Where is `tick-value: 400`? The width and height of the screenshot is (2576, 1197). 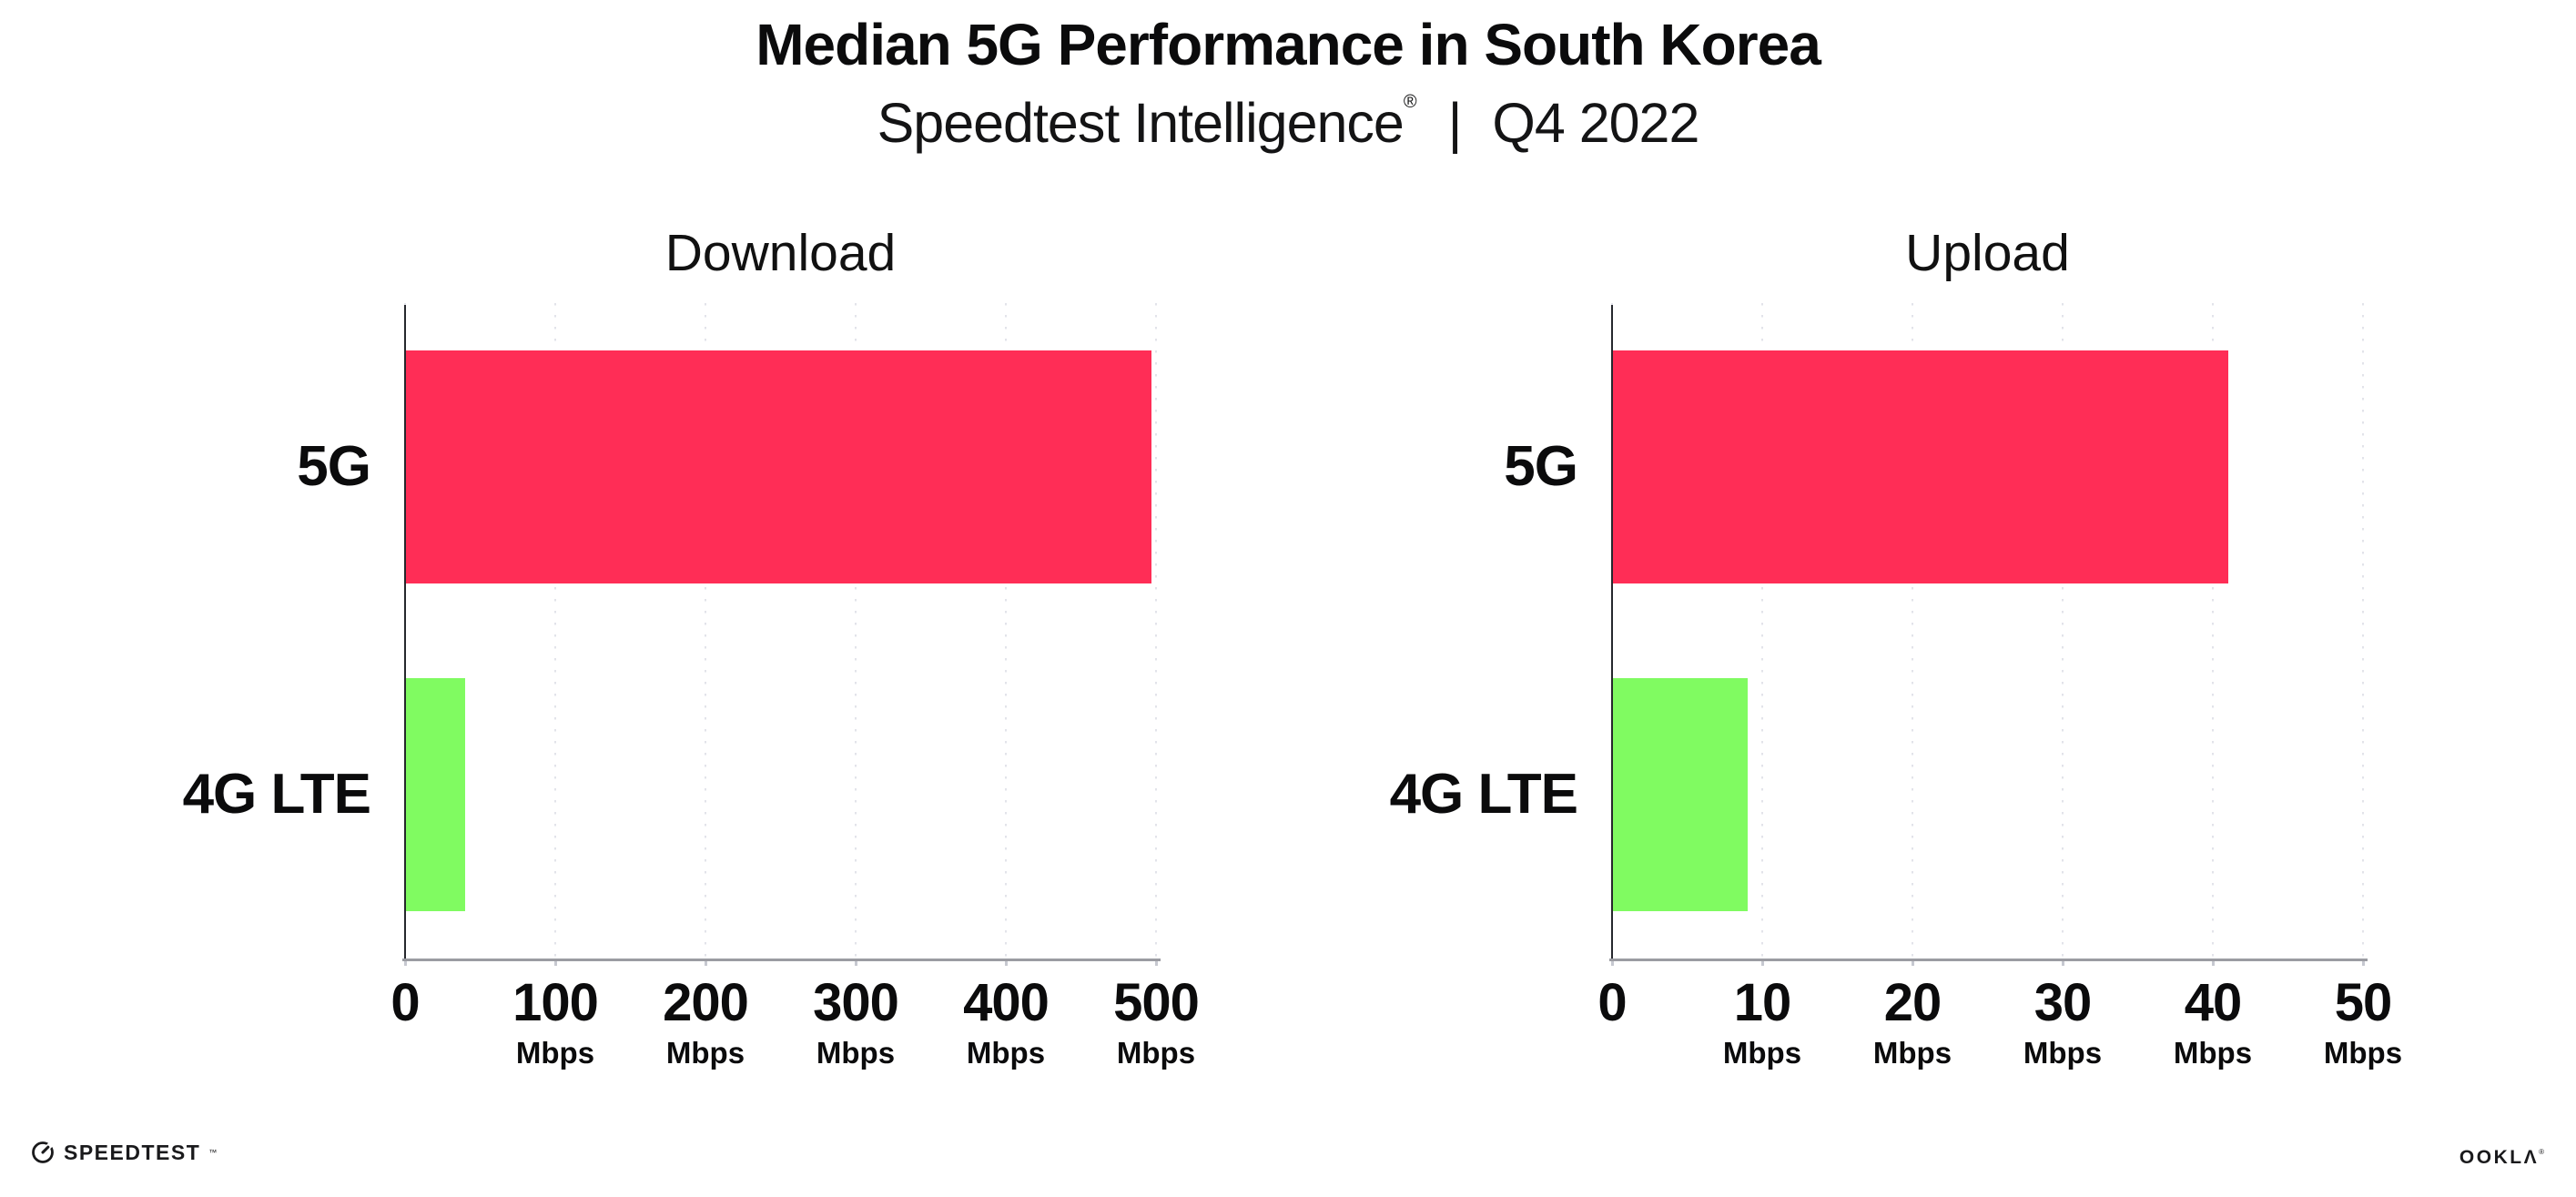 tick-value: 400 is located at coordinates (1007, 1002).